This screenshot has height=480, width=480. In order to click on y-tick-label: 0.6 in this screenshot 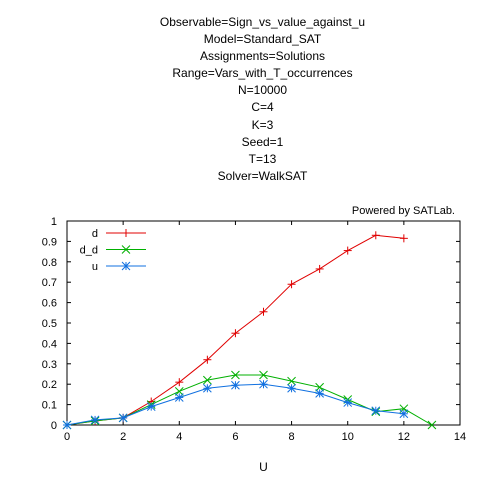, I will do `click(49, 304)`.